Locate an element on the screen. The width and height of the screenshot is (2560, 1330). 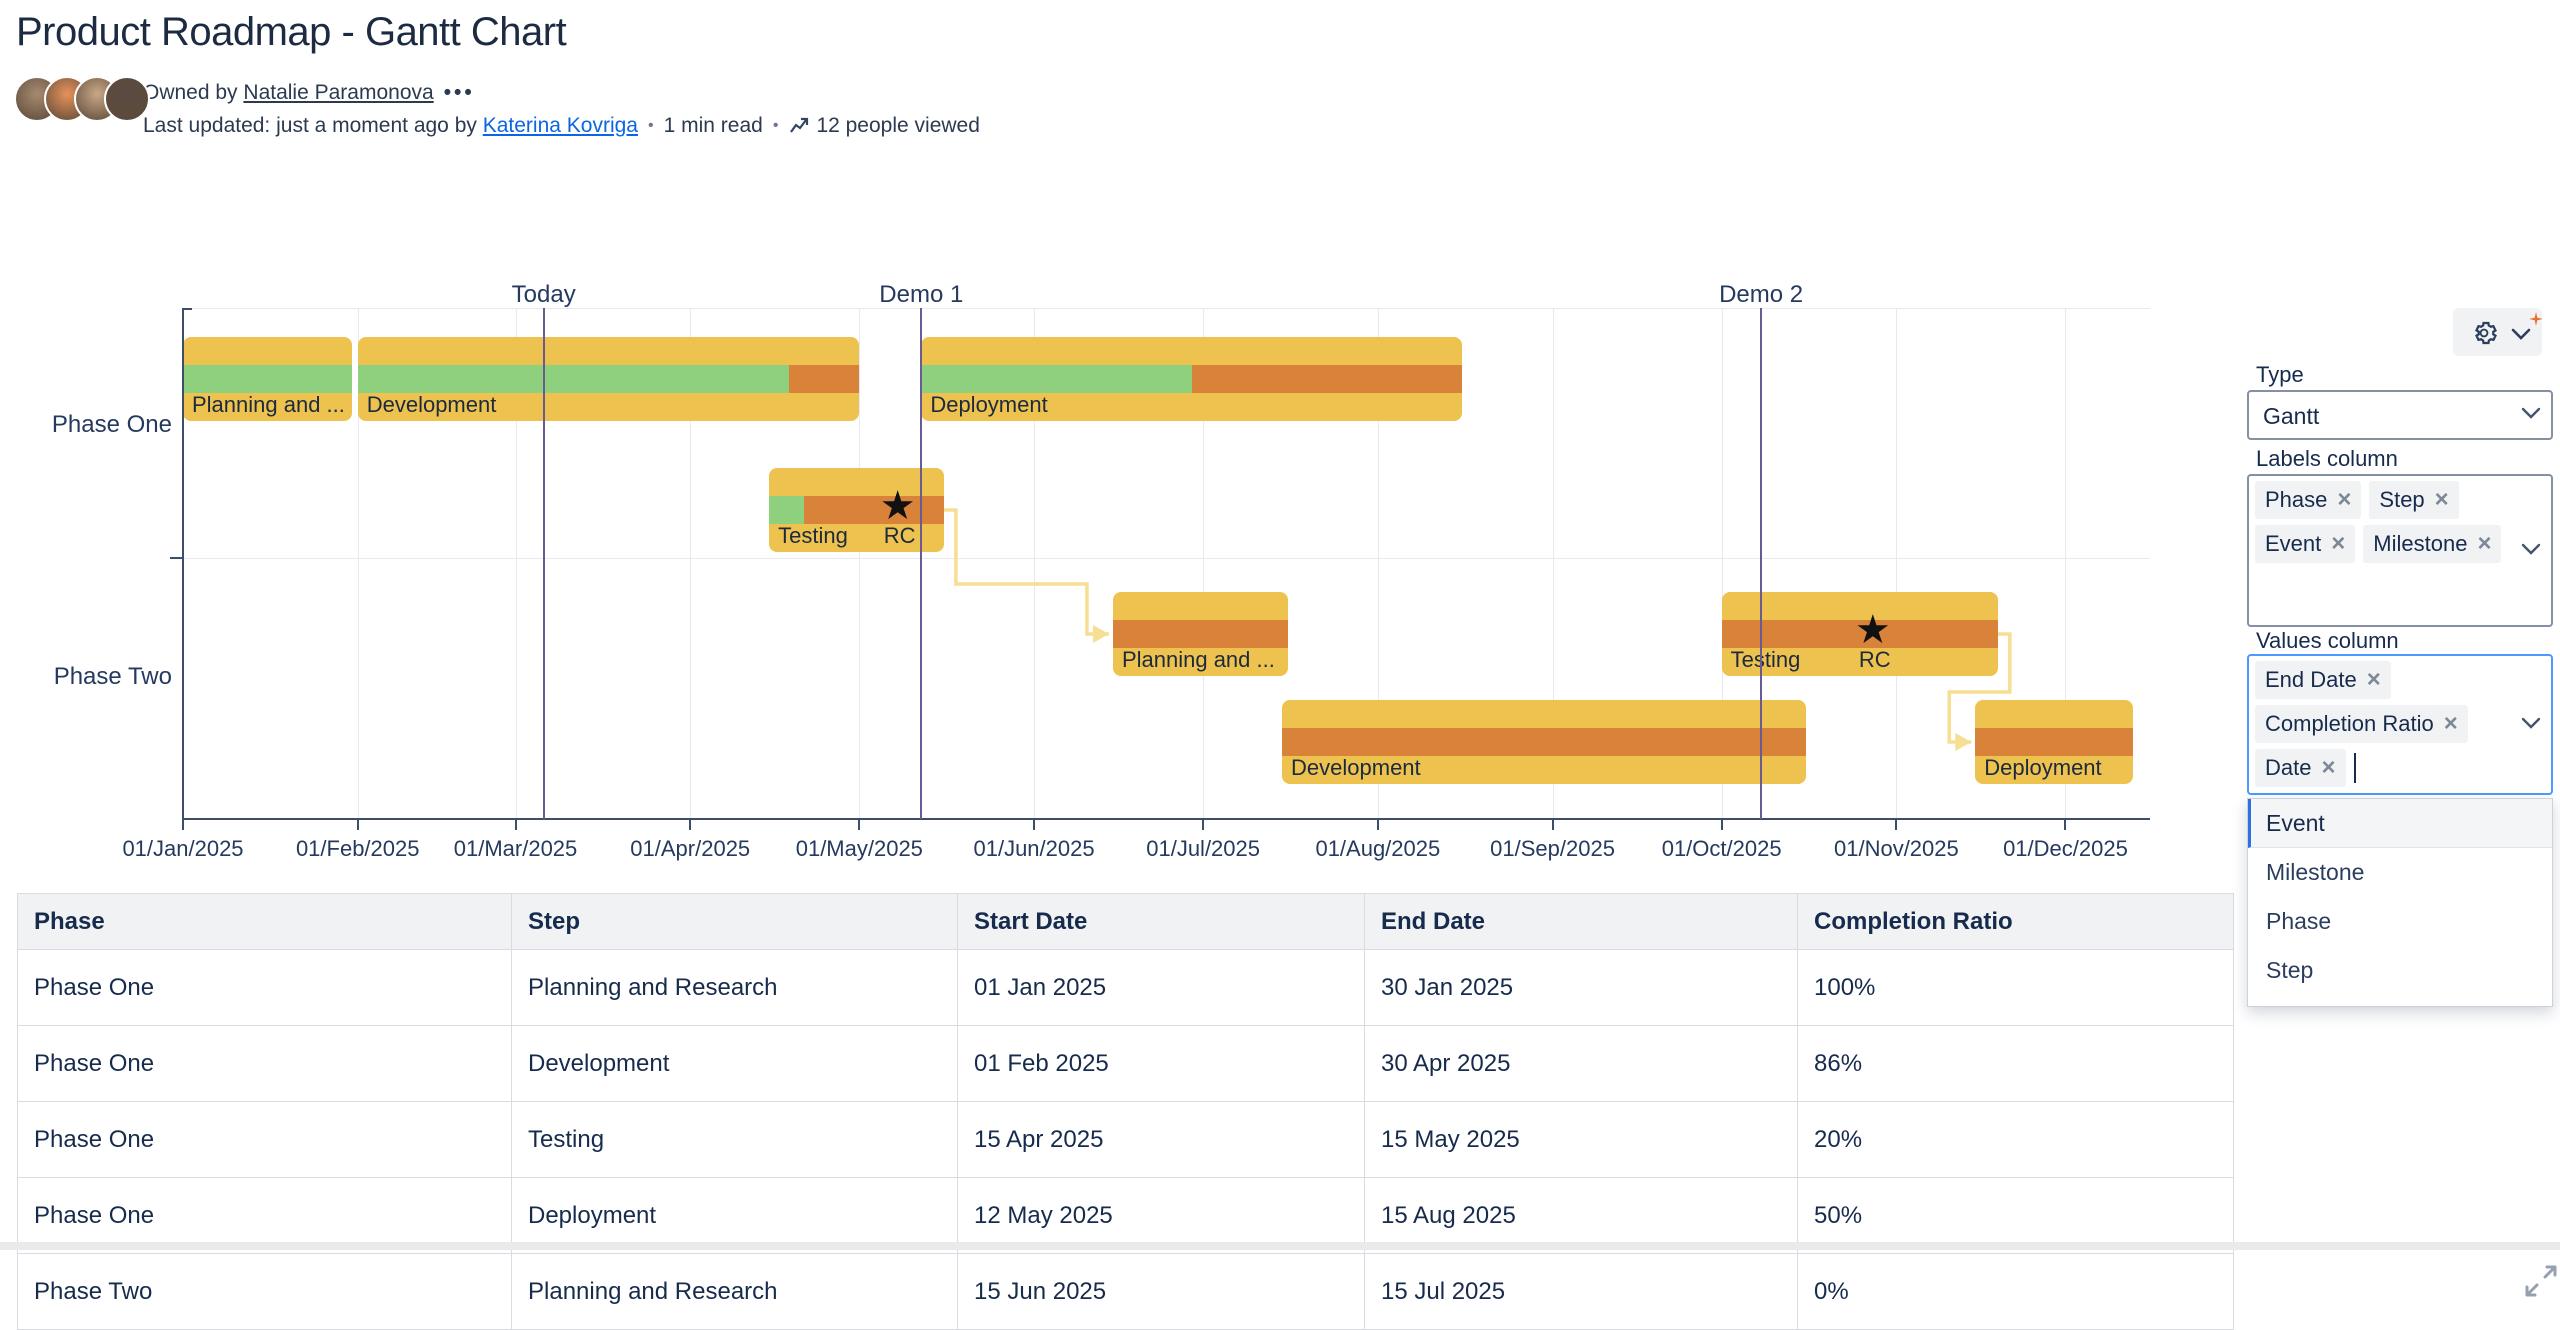
labels-column-select: Phase × Step × Event × Milestone × is located at coordinates (2400, 550).